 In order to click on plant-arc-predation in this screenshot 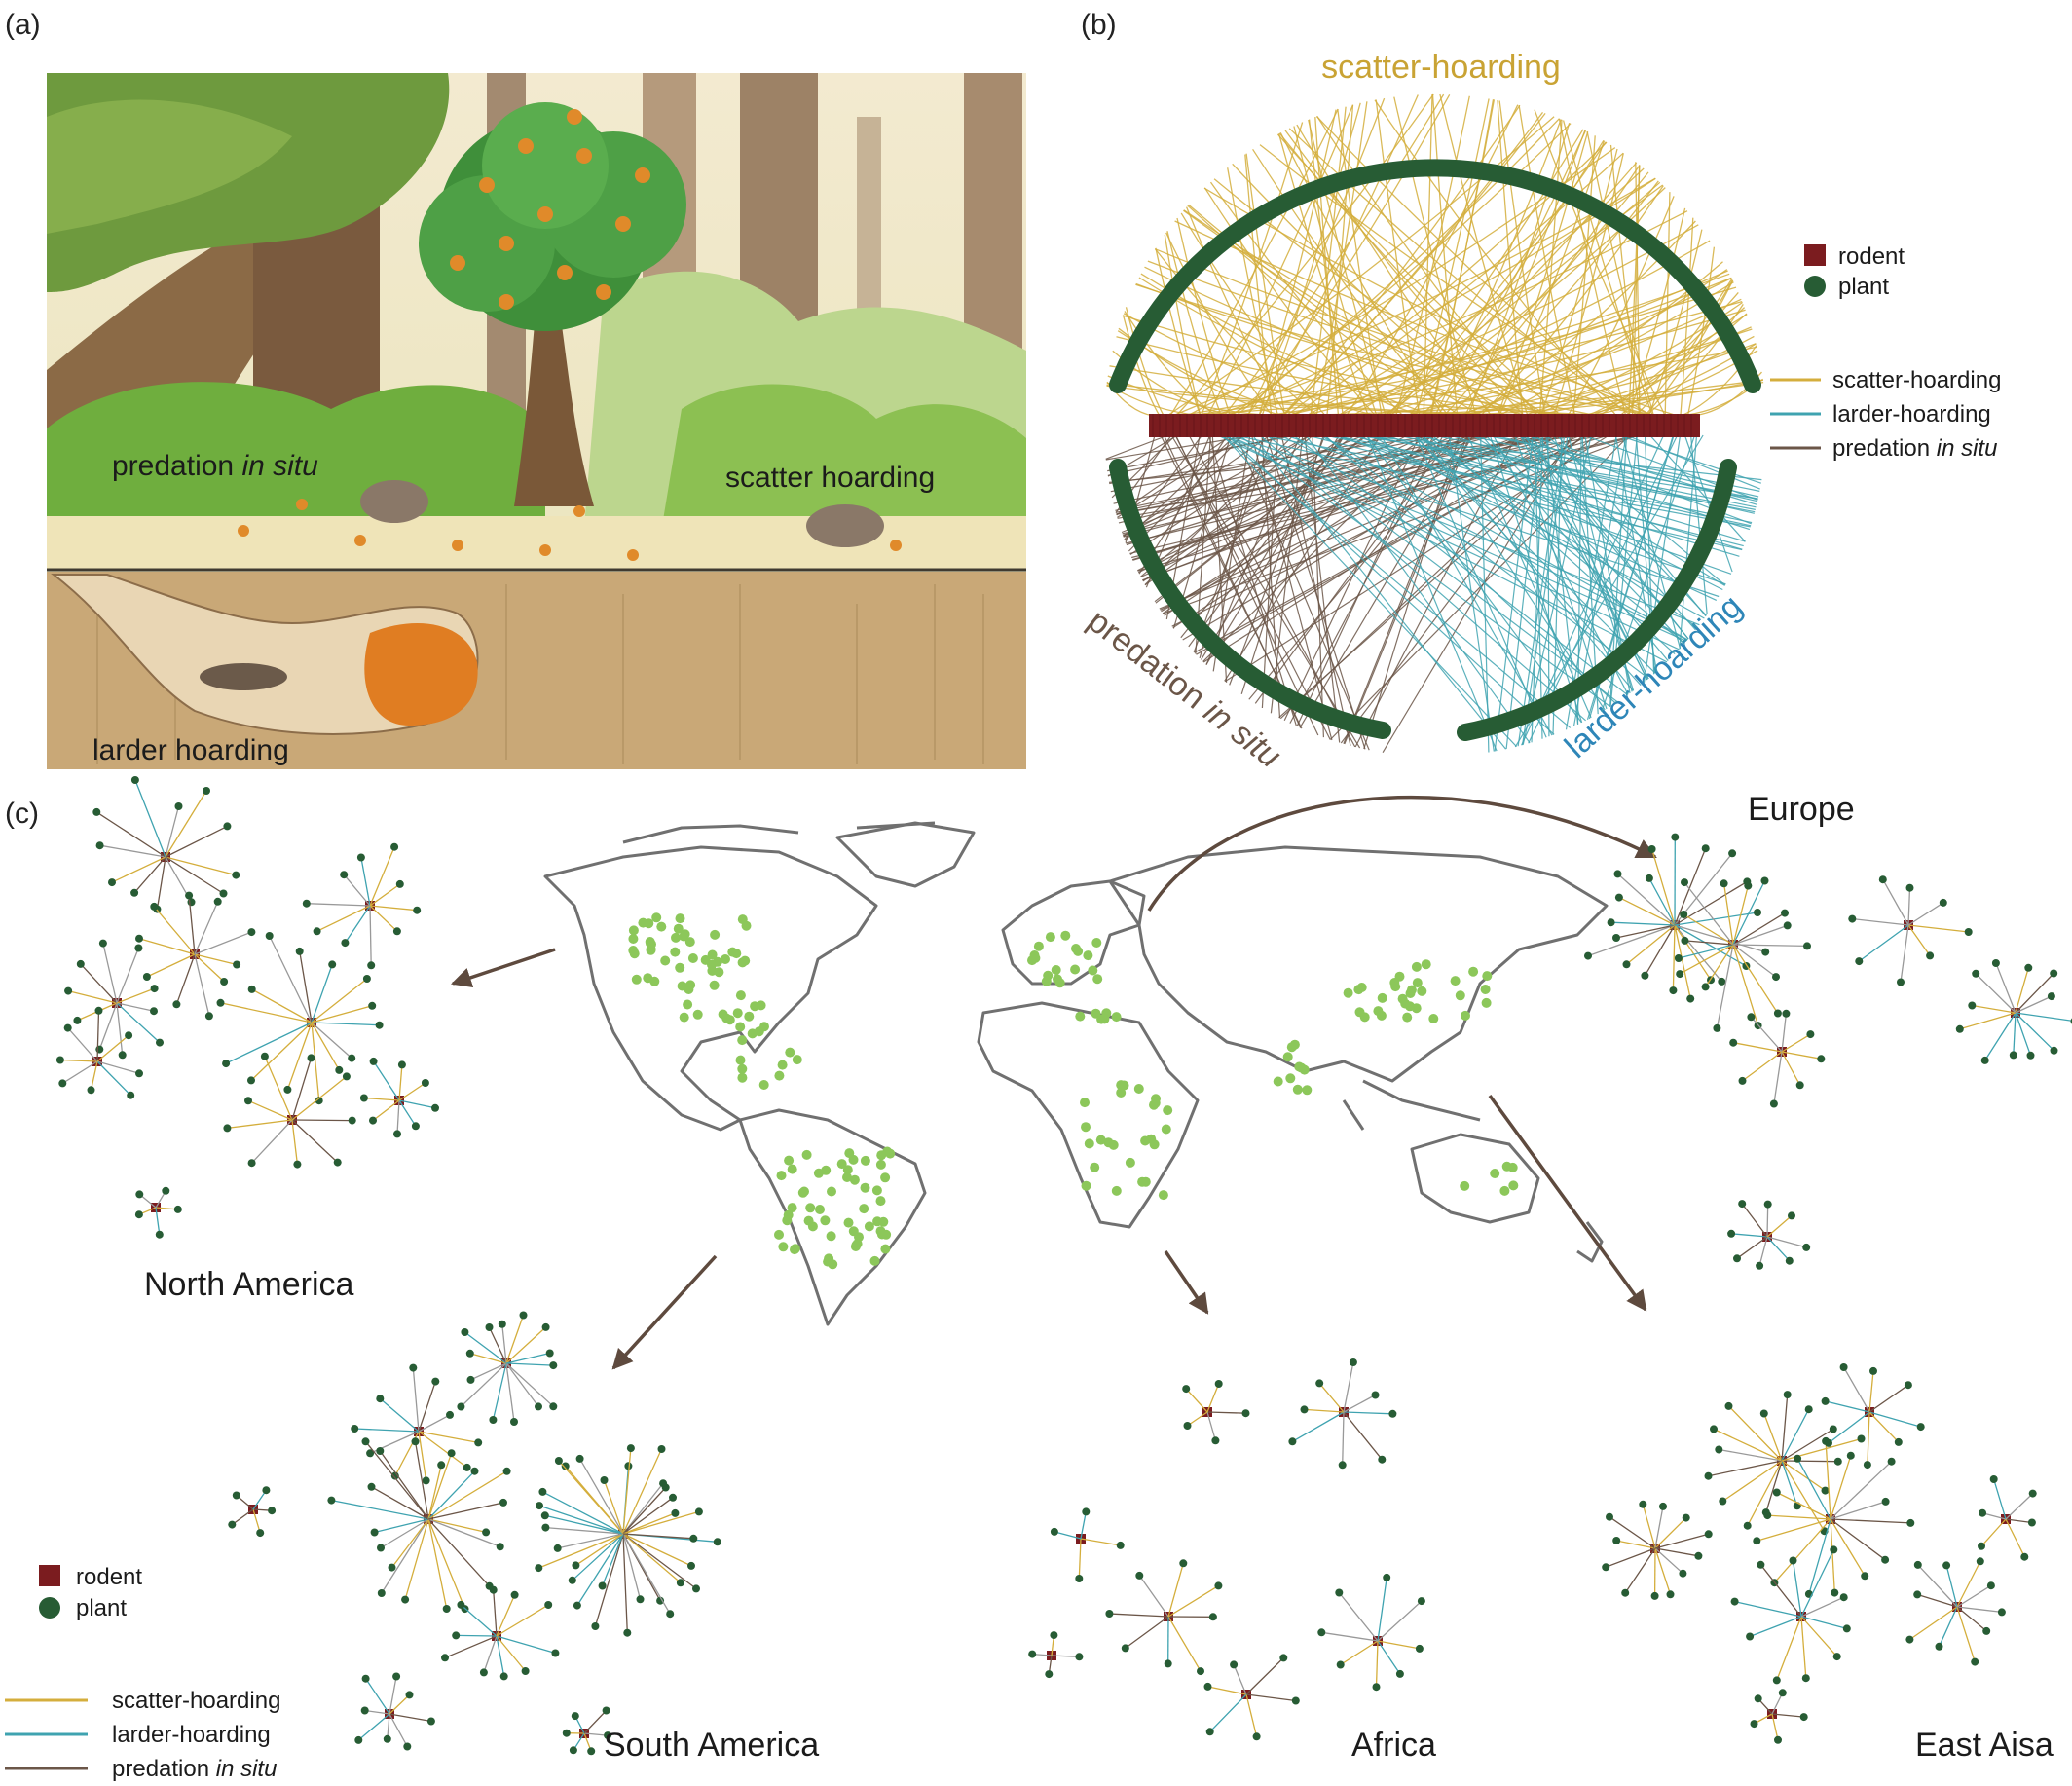, I will do `click(1250, 599)`.